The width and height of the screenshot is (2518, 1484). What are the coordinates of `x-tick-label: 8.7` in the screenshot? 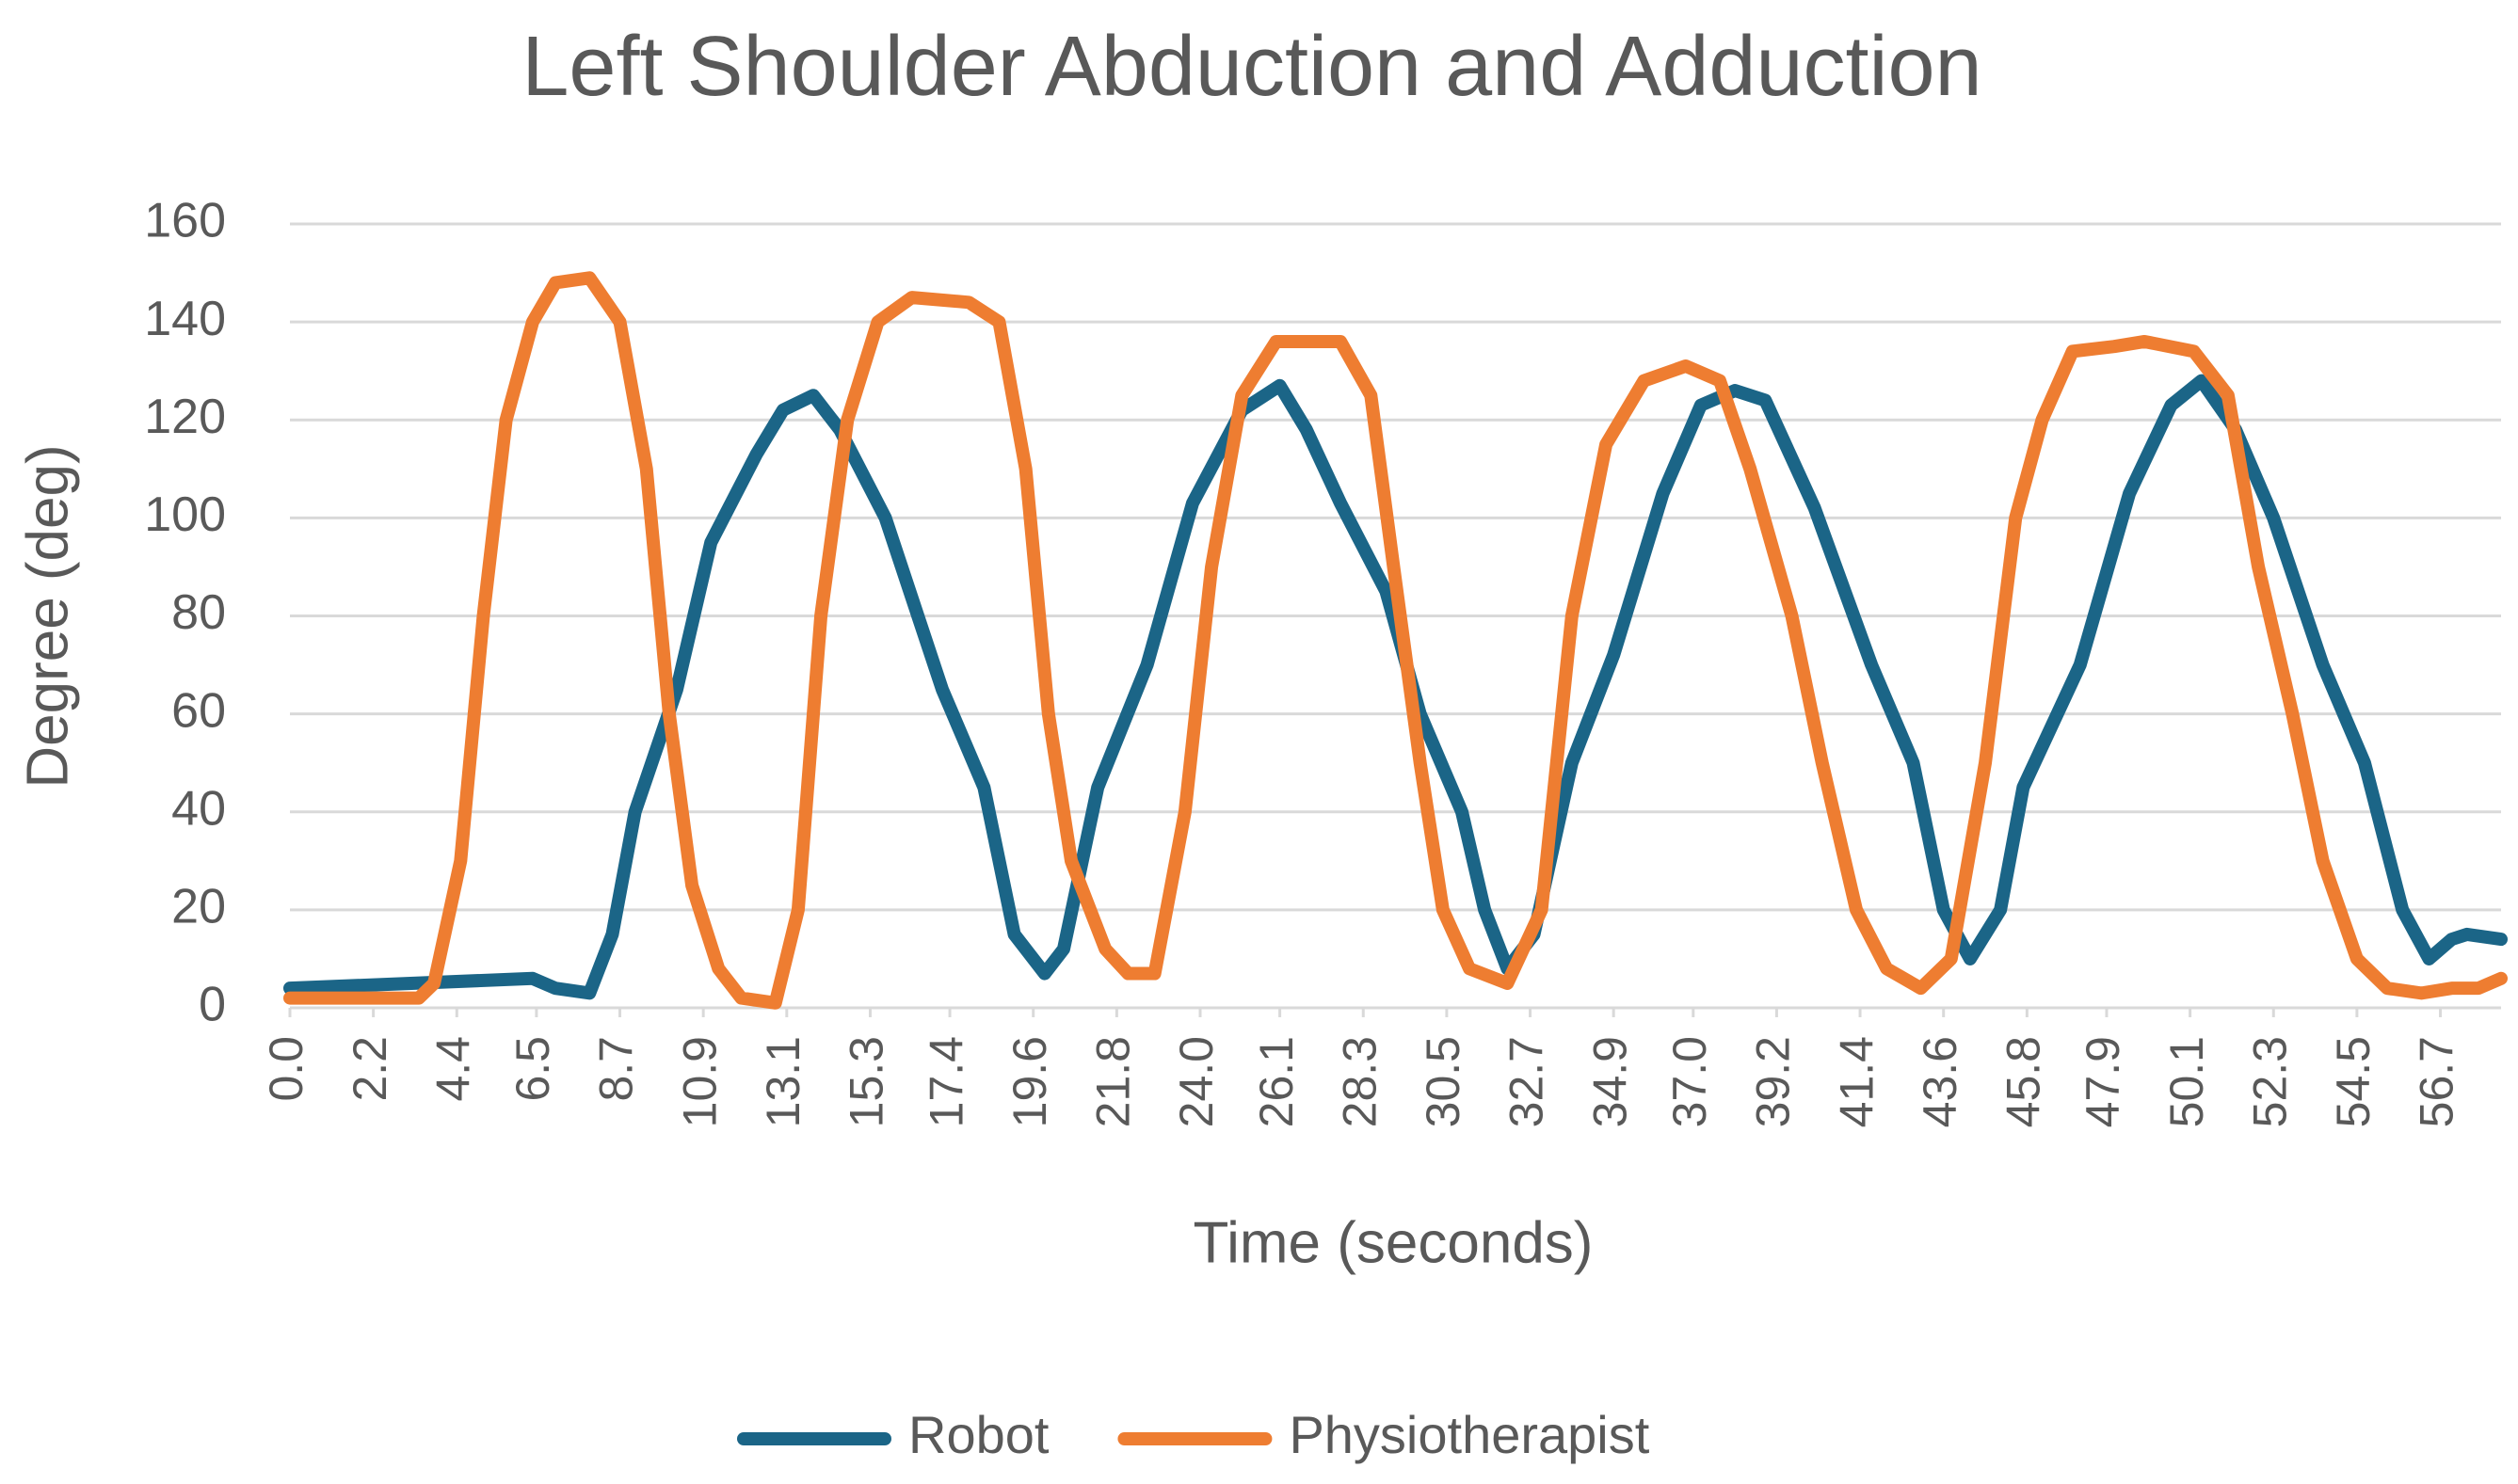 It's located at (616, 1069).